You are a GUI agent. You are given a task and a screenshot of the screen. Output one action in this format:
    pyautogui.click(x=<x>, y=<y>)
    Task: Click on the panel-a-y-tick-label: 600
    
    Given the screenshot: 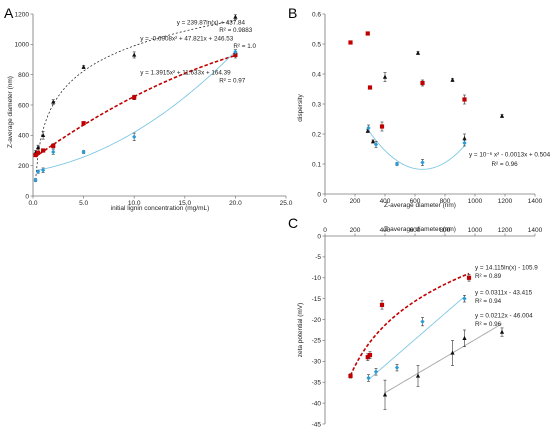 What is the action you would take?
    pyautogui.click(x=23, y=105)
    